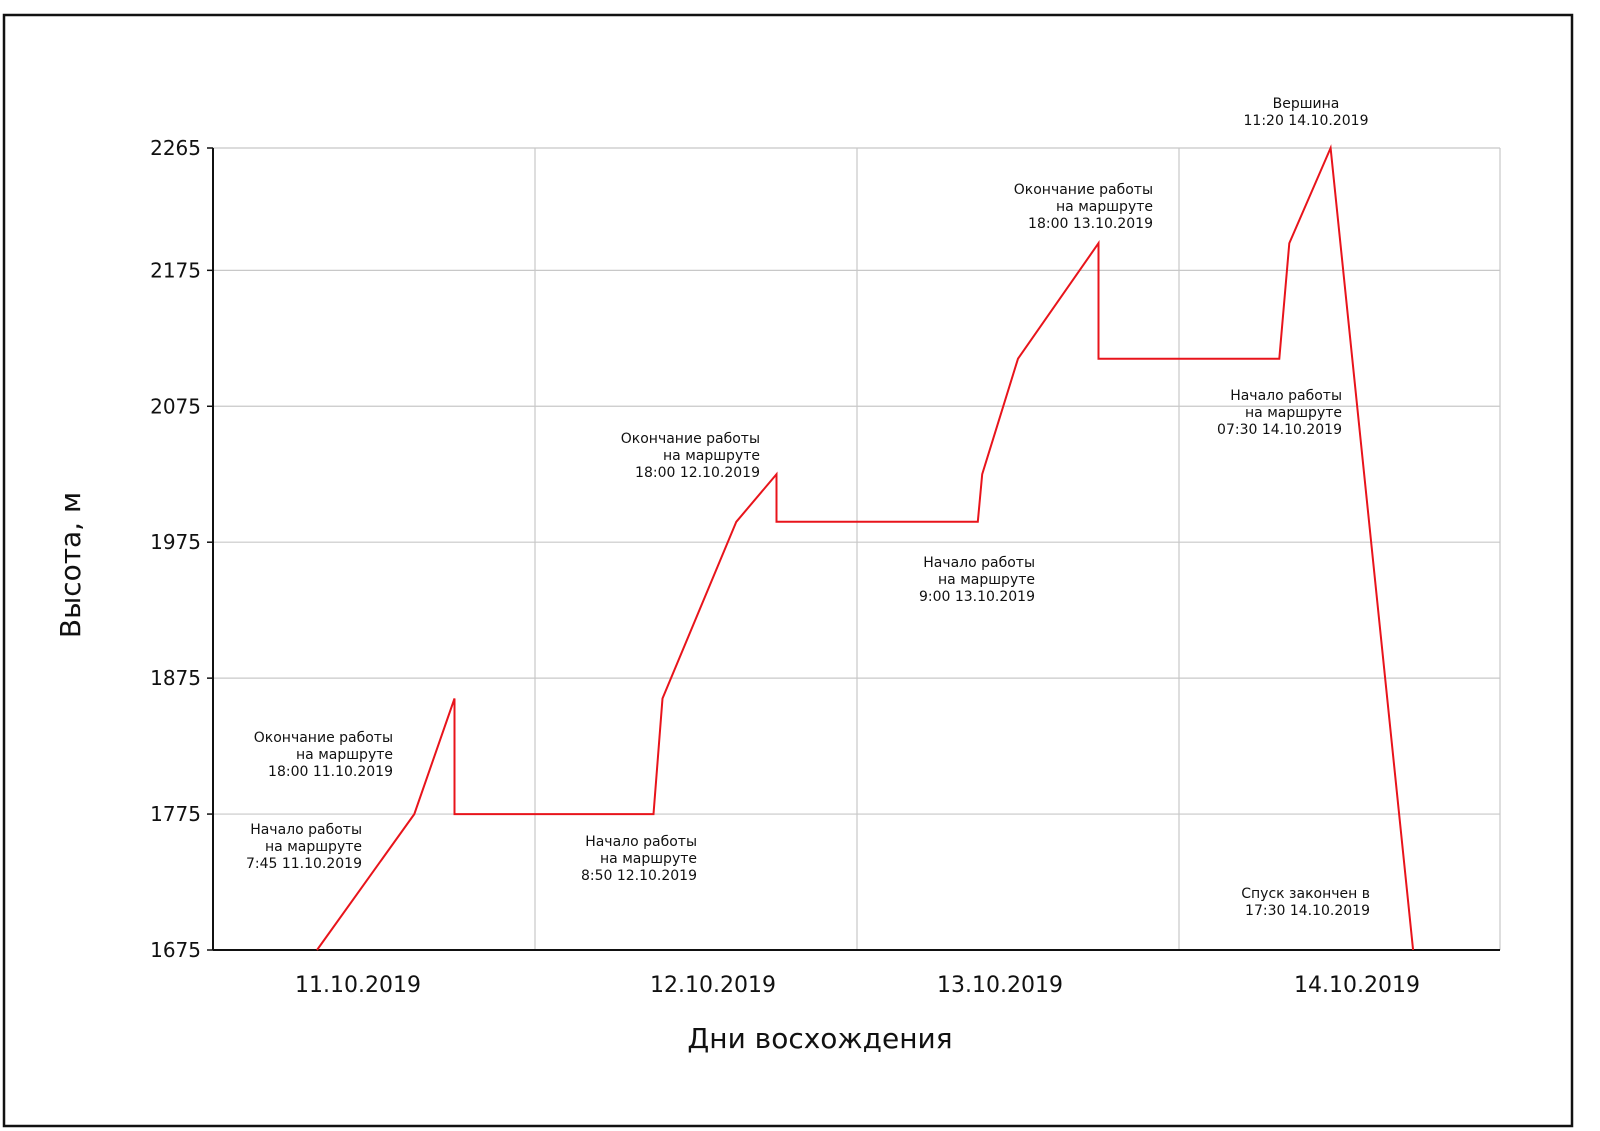 The image size is (1600, 1131). Describe the element at coordinates (175, 148) in the screenshot. I see `y-tick-label: 2265` at that location.